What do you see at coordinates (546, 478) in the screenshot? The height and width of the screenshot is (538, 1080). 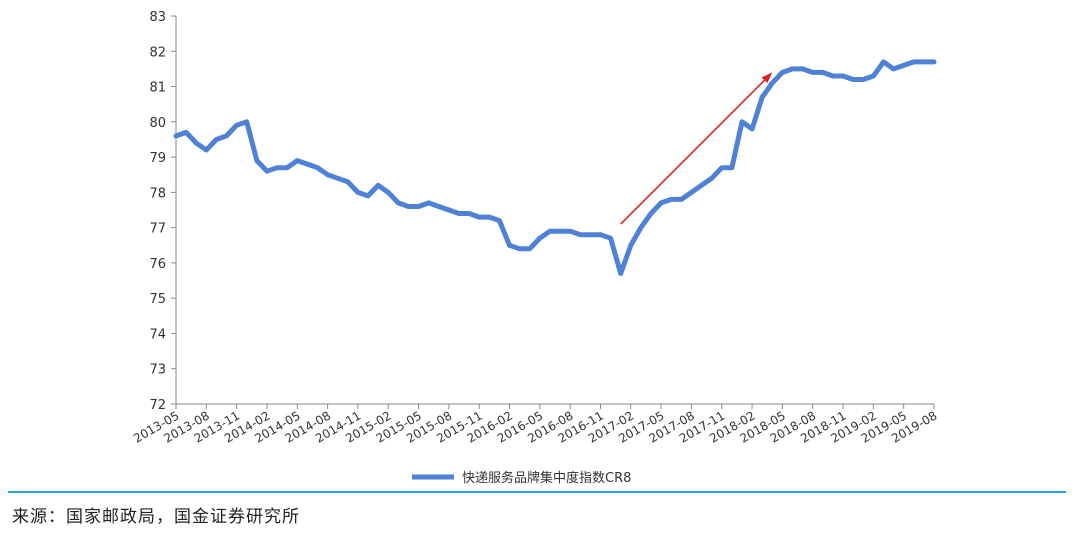 I see `legend-label: 快递服务品牌集中度指数CR8` at bounding box center [546, 478].